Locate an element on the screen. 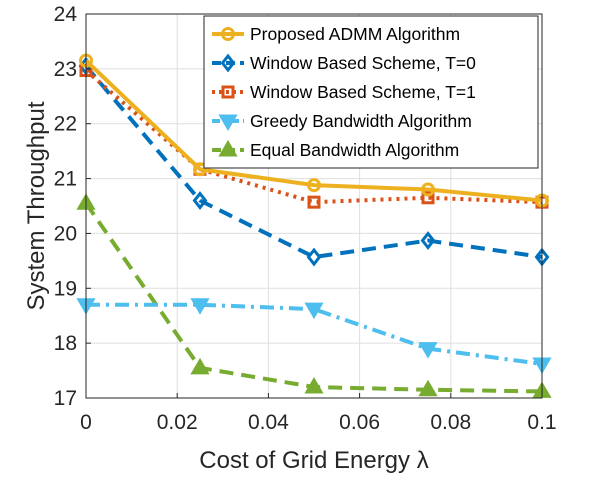  legend-item: Window Based Scheme, T=1 is located at coordinates (344, 92).